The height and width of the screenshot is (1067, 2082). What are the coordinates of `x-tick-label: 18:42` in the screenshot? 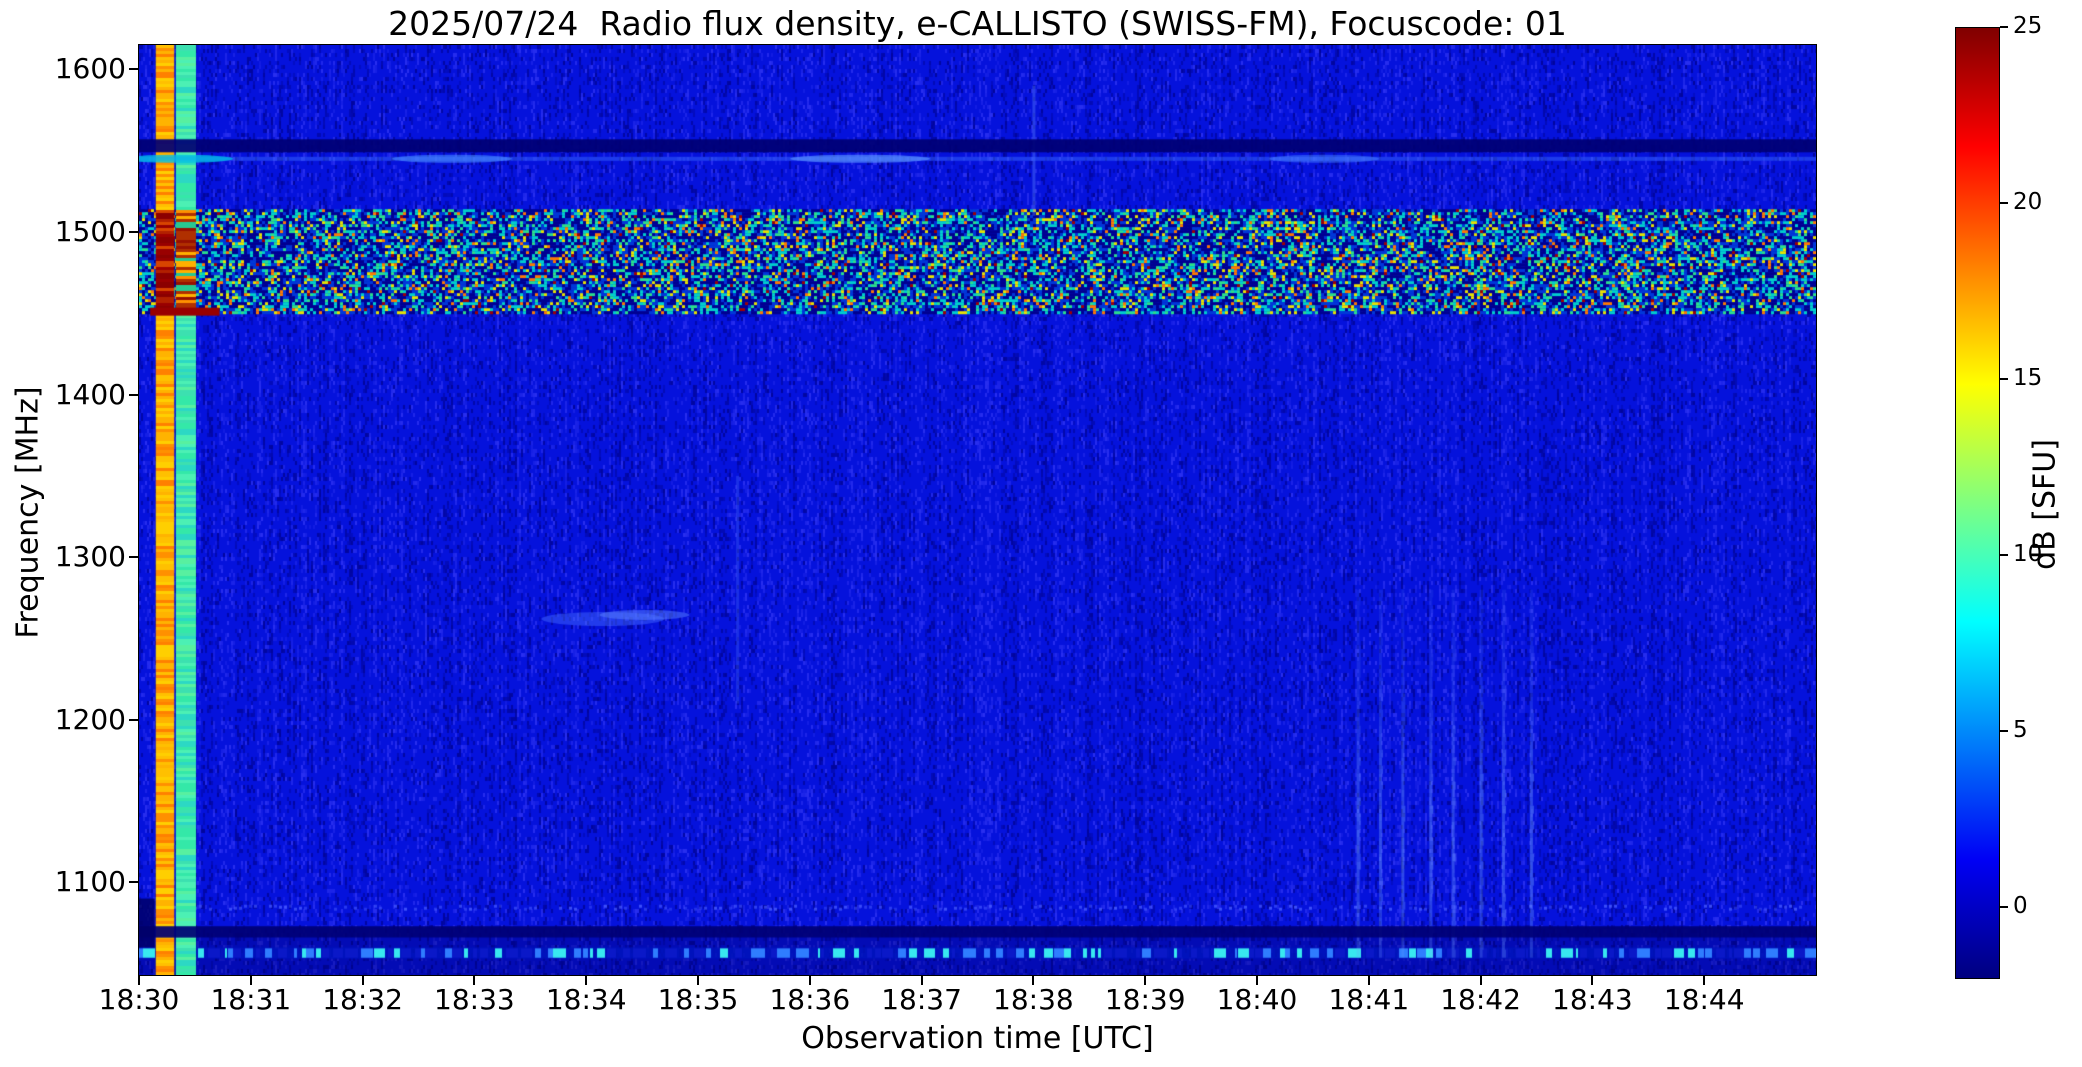 It's located at (1480, 999).